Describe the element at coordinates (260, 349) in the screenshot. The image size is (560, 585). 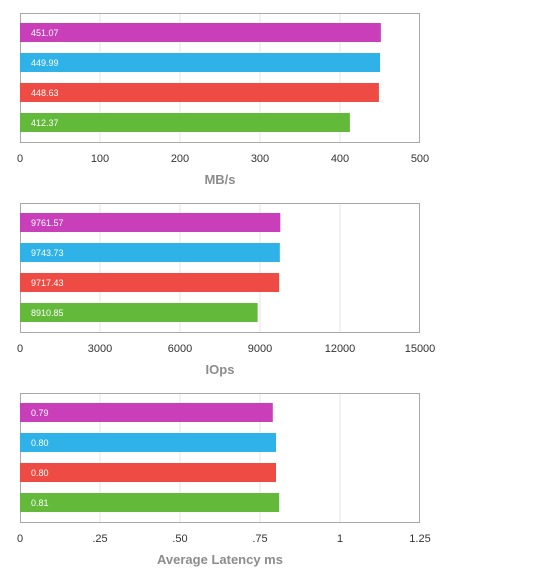
I see `x-tick-label: 9000` at that location.